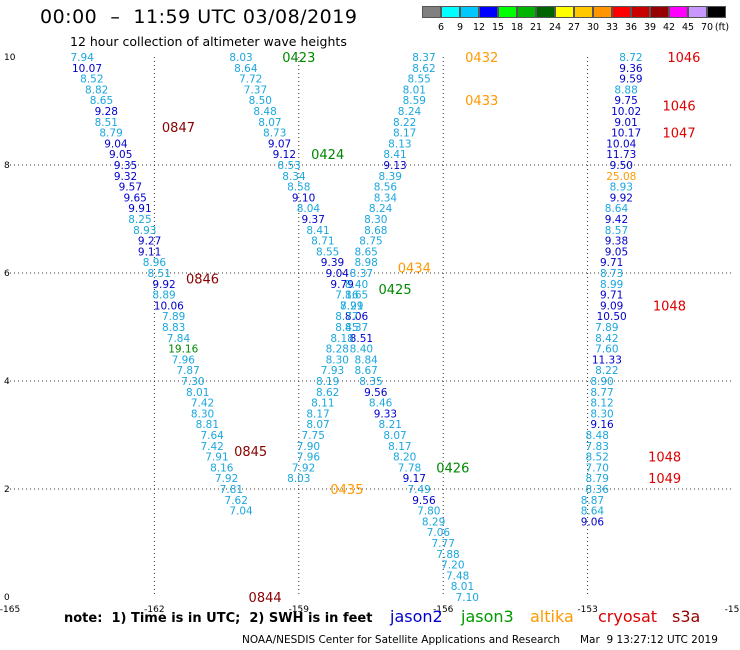 This screenshot has width=740, height=650. I want to click on wave-height-point: 10.04, so click(621, 144).